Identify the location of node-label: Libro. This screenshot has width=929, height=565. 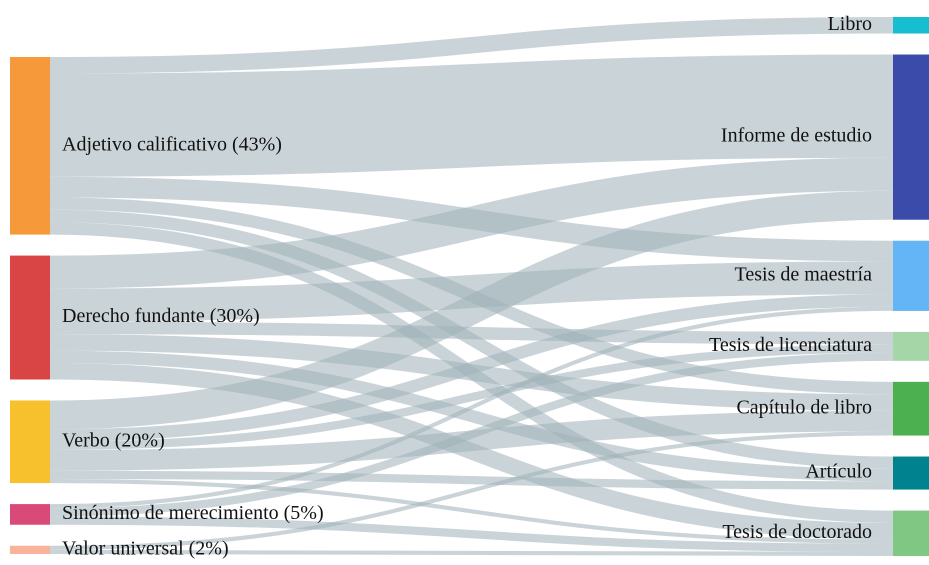
(850, 24).